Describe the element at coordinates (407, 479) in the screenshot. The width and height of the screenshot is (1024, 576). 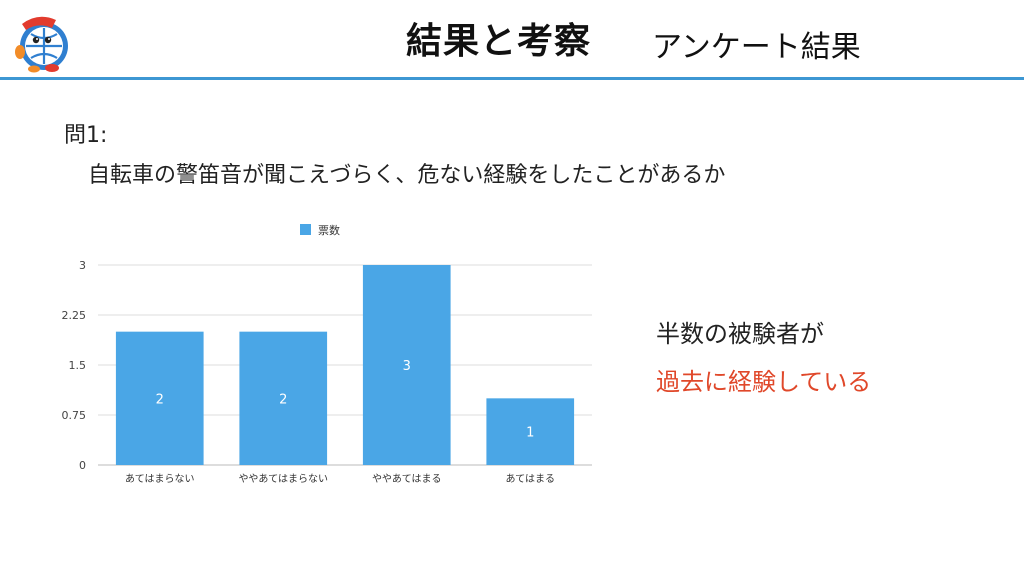
I see `x-tick-label: ややあてはまる` at that location.